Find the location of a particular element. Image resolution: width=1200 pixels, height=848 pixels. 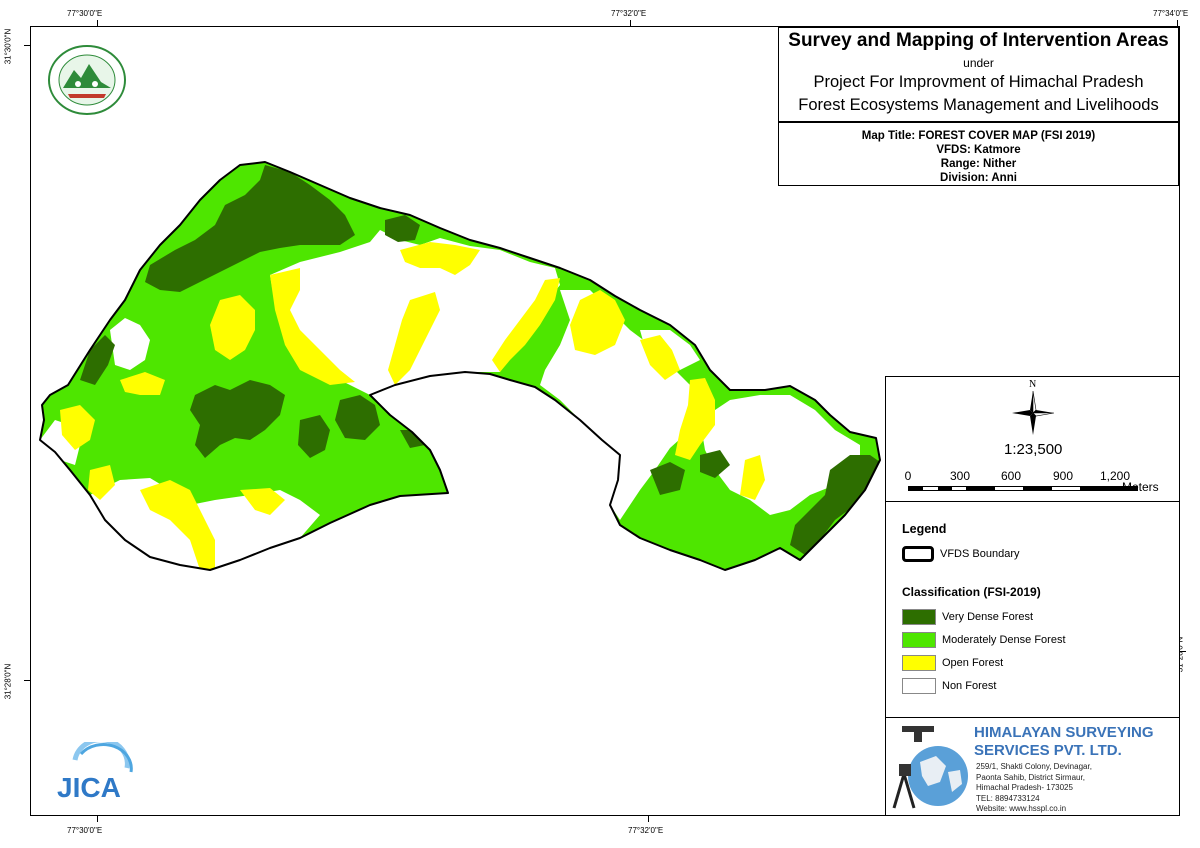

jica-logo: JICA is located at coordinates (95, 772).